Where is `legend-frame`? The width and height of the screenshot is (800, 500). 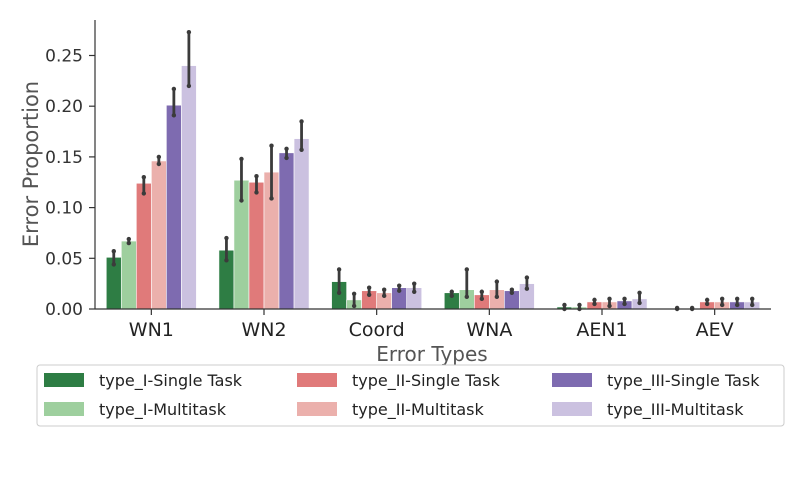 legend-frame is located at coordinates (410, 395).